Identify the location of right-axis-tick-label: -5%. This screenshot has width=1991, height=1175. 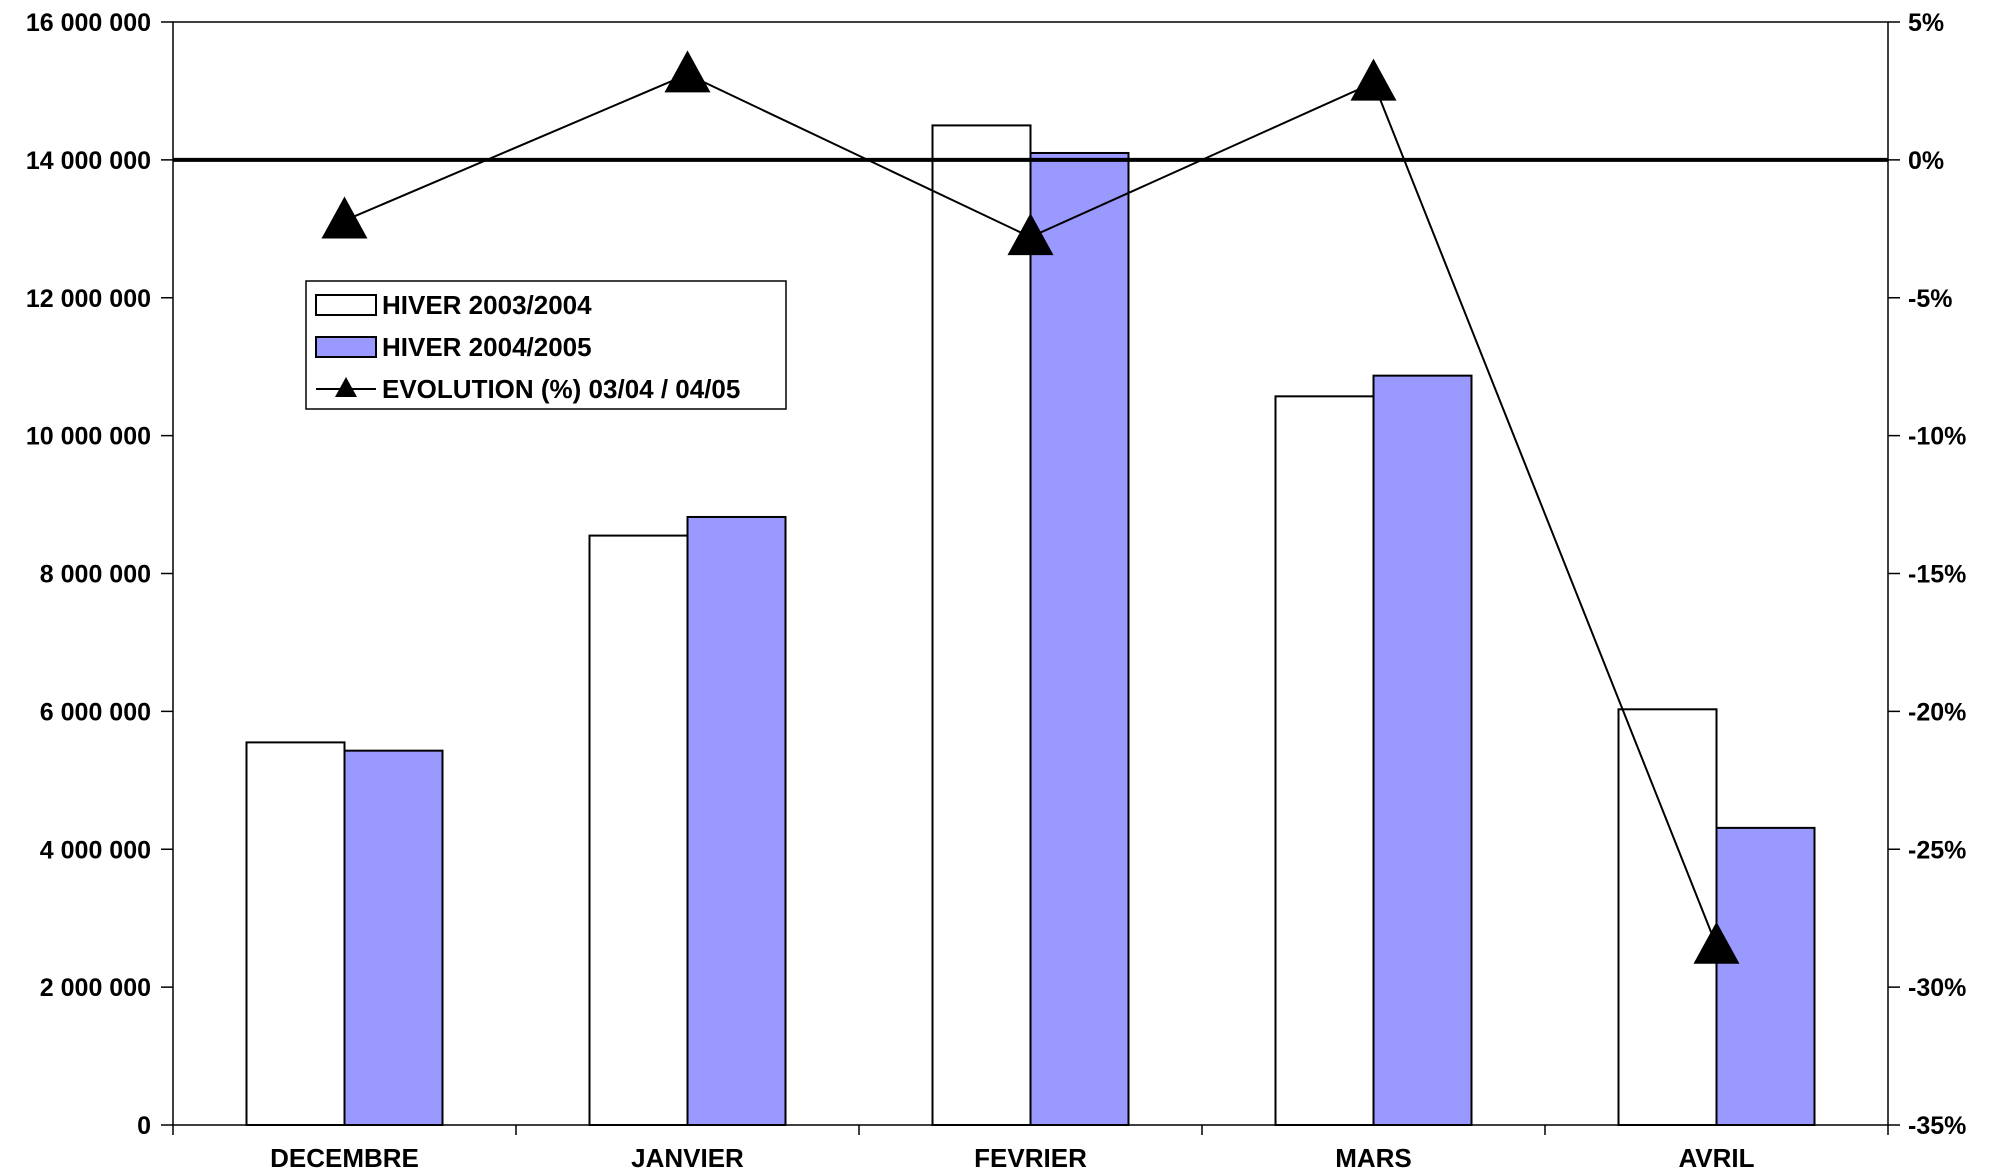
(1930, 299).